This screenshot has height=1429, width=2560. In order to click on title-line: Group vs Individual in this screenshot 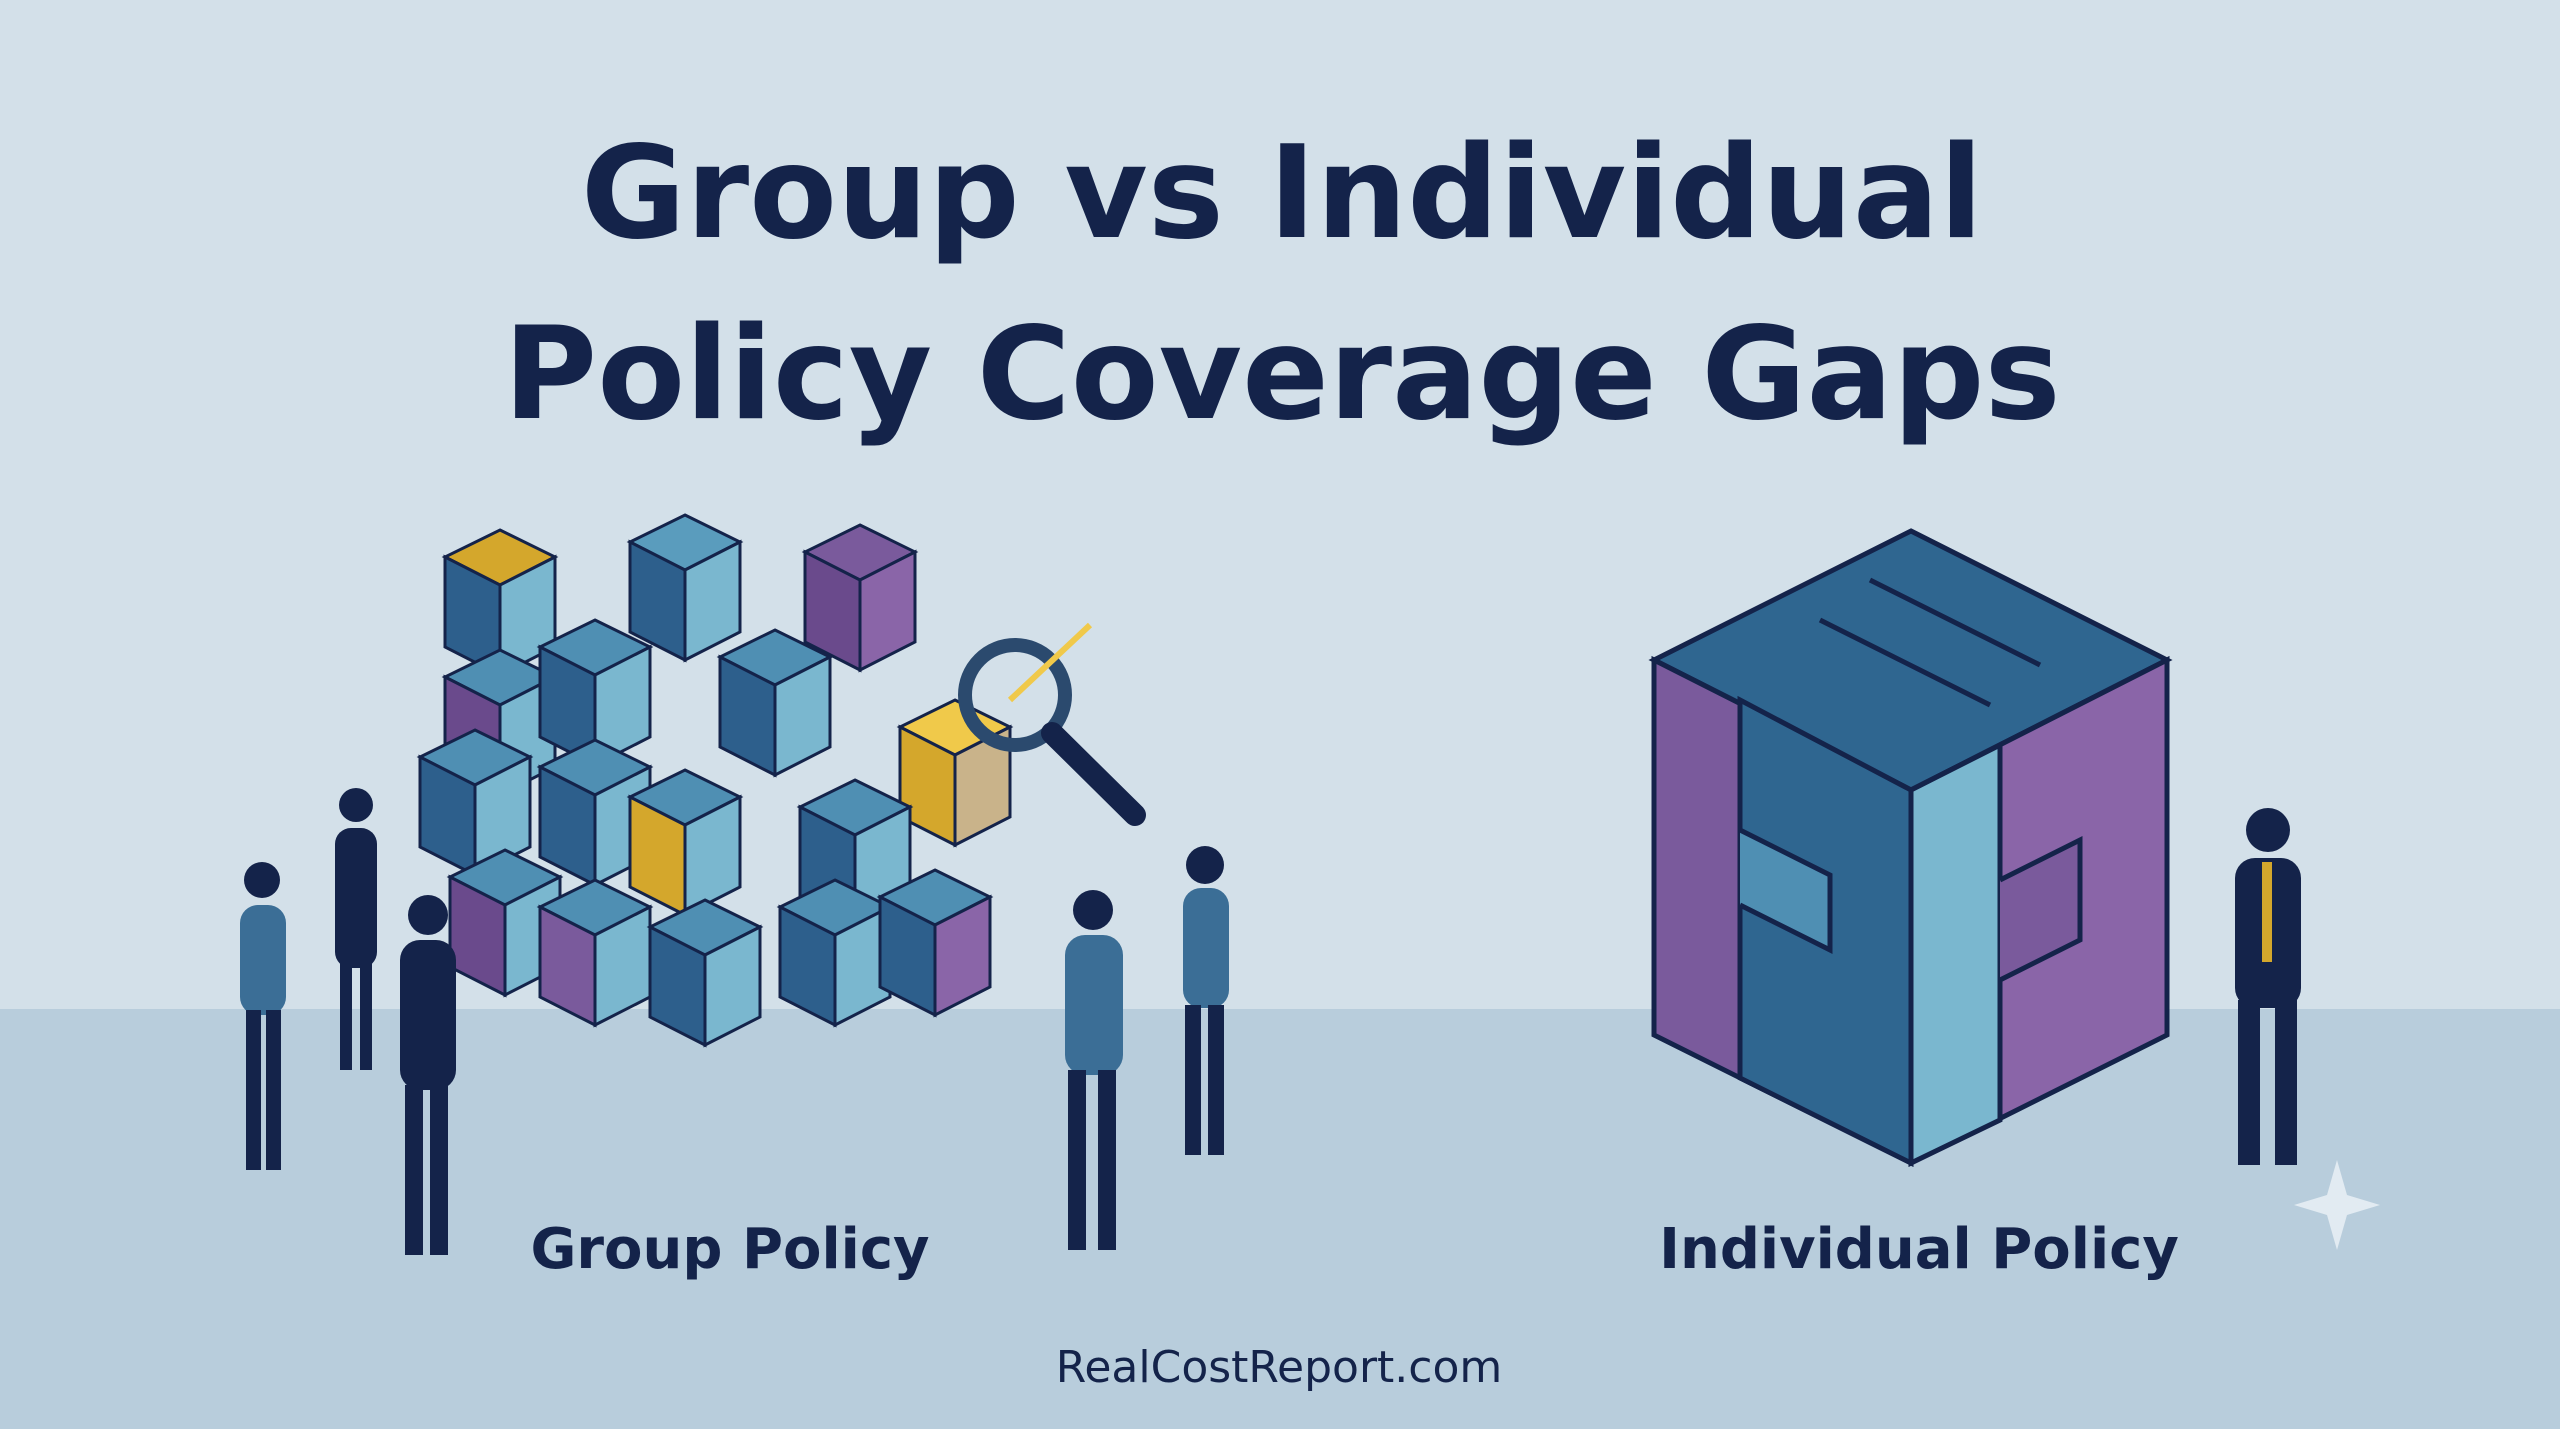, I will do `click(1282, 193)`.